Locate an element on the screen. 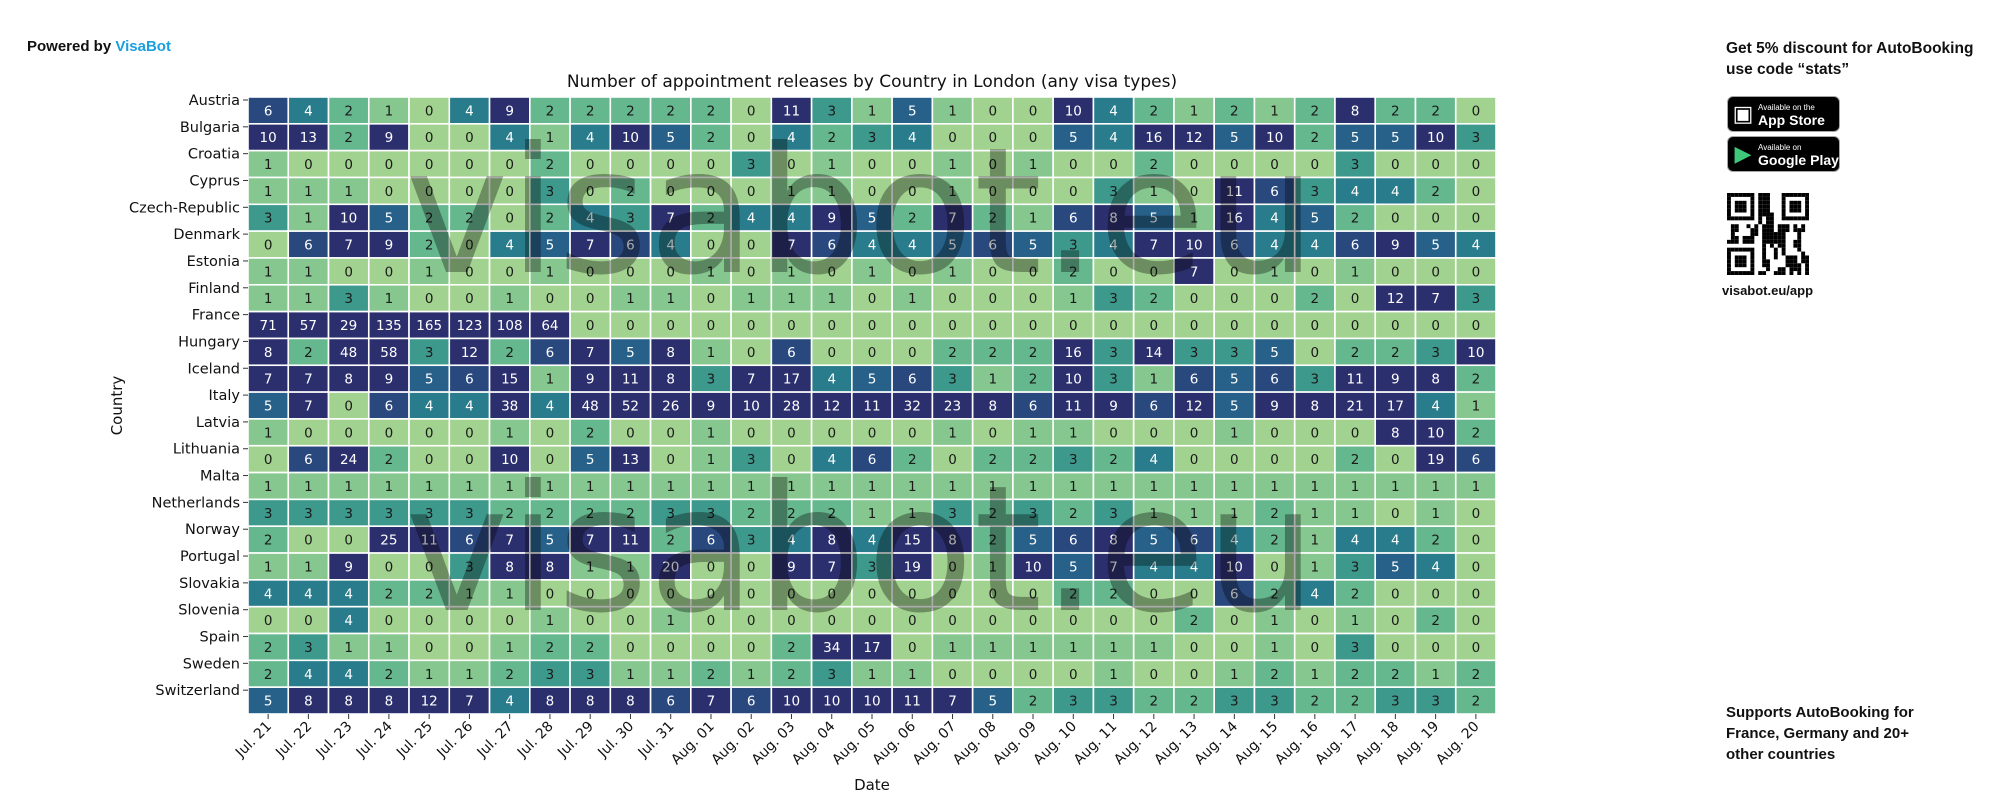 Image resolution: width=2000 pixels, height=800 pixels. cell-label: 10 is located at coordinates (268, 138).